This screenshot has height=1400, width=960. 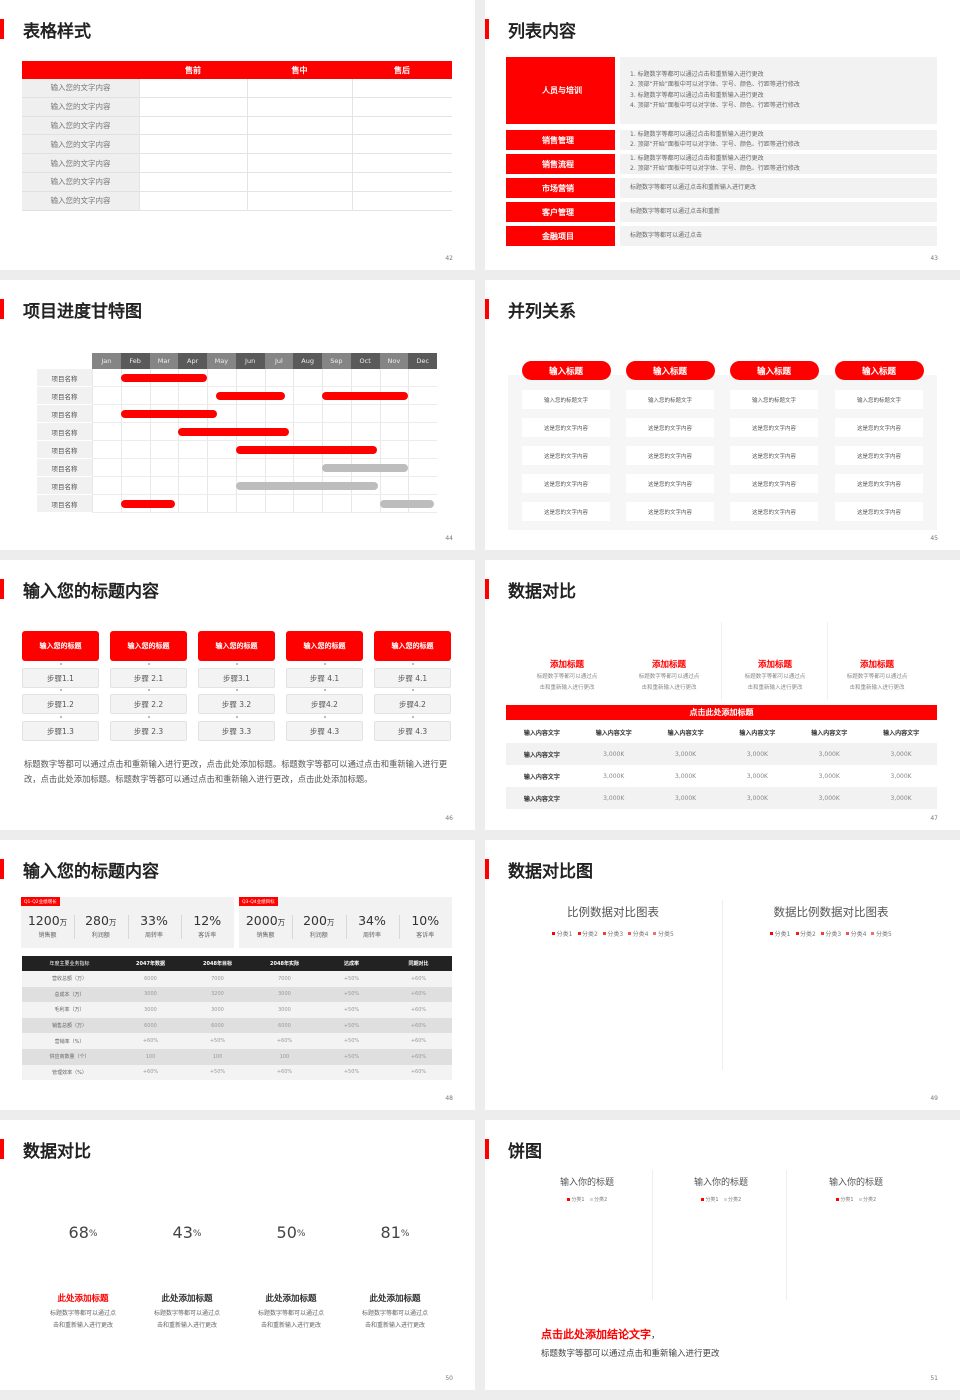 What do you see at coordinates (153, 935) in the screenshot?
I see `kpi-label: 周转率` at bounding box center [153, 935].